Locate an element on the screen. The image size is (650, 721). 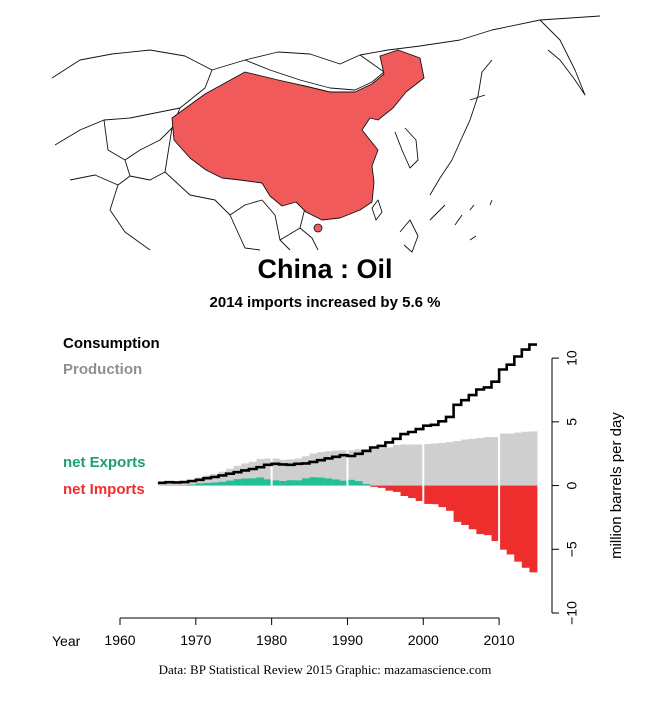
x-tick-label-1990: 1990 is located at coordinates (347, 640).